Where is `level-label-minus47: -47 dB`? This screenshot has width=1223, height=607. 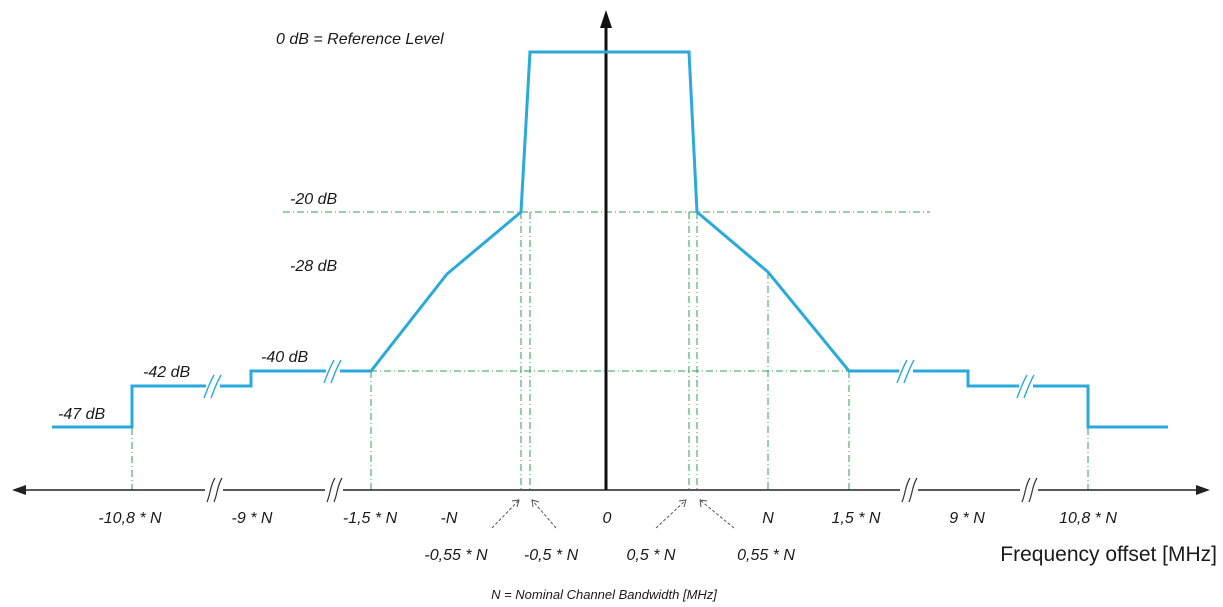
level-label-minus47: -47 dB is located at coordinates (81, 414).